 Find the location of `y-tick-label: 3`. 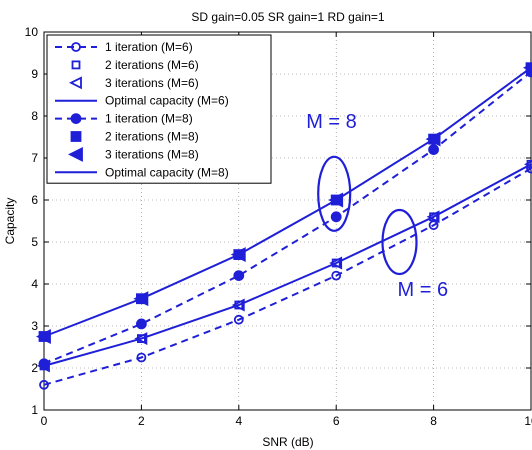

y-tick-label: 3 is located at coordinates (34, 326).